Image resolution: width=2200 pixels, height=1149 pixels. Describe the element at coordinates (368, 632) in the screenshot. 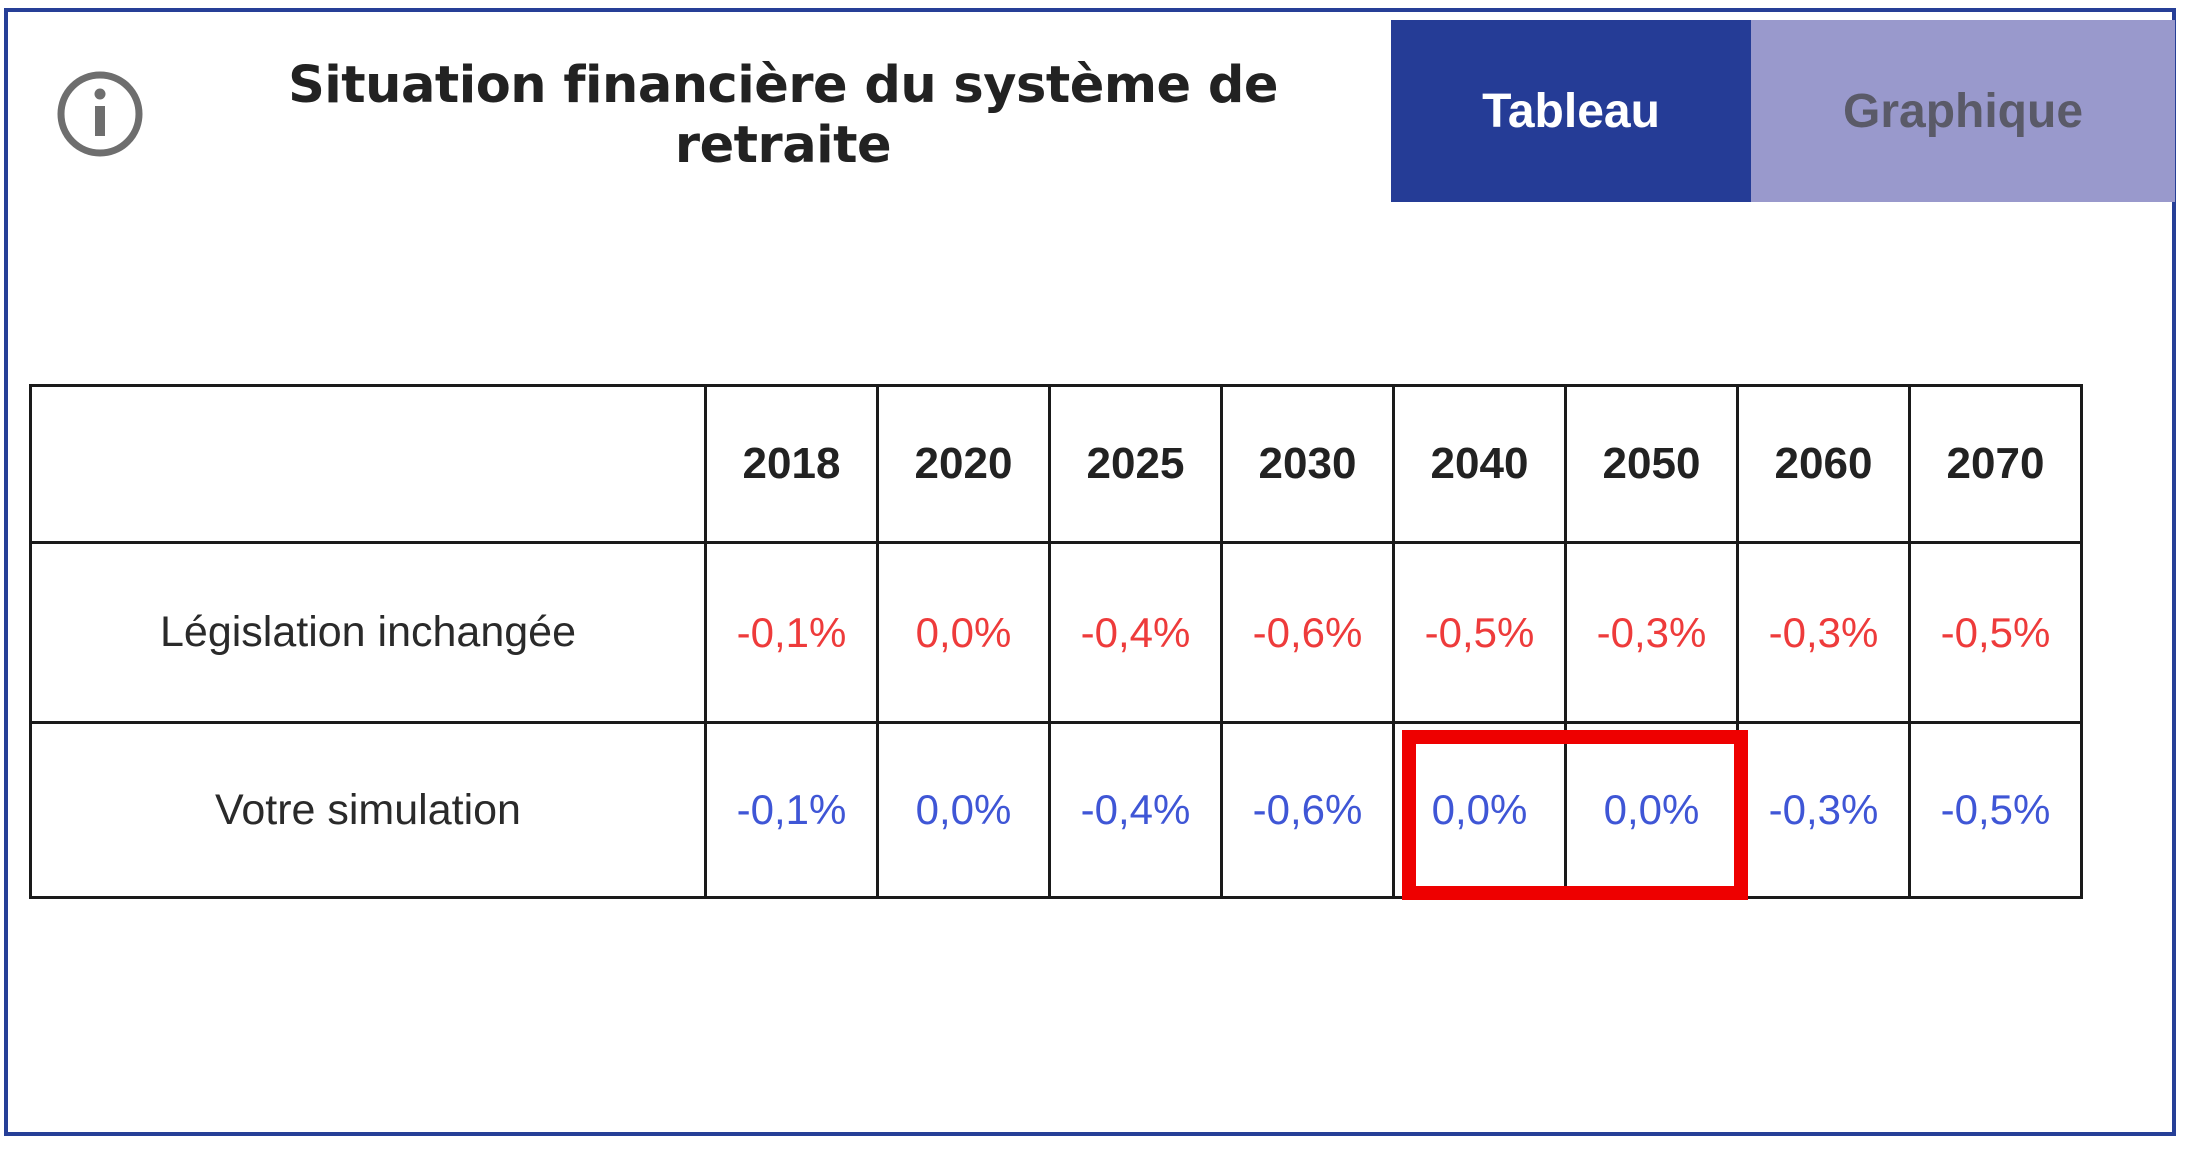

I see `row-label-legislation: Législation inchangée` at that location.